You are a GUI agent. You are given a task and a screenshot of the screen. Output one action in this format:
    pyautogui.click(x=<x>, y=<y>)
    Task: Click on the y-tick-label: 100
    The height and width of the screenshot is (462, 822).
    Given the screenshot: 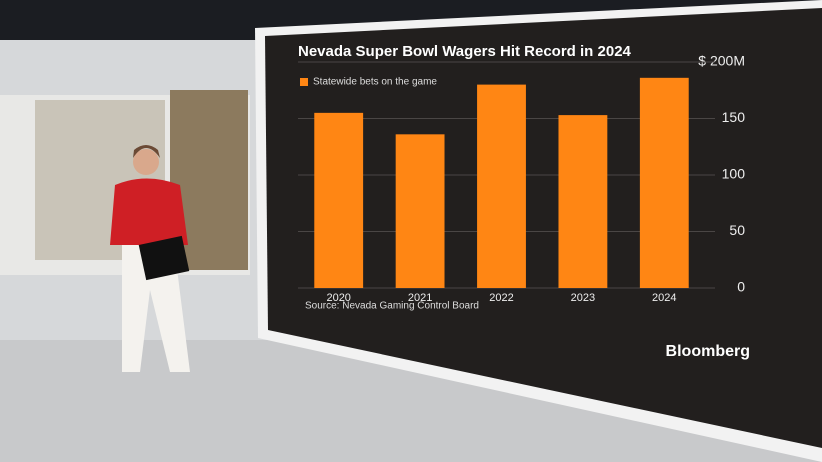 What is the action you would take?
    pyautogui.click(x=734, y=174)
    